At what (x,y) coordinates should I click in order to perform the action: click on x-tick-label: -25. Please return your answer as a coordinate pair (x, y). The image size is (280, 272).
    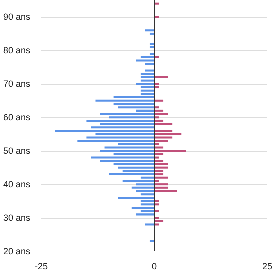
    Looking at the image, I should click on (41, 267).